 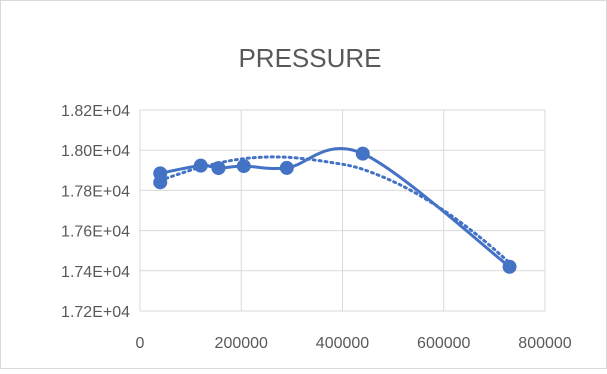 What do you see at coordinates (443, 343) in the screenshot?
I see `x-tick-label: 600000` at bounding box center [443, 343].